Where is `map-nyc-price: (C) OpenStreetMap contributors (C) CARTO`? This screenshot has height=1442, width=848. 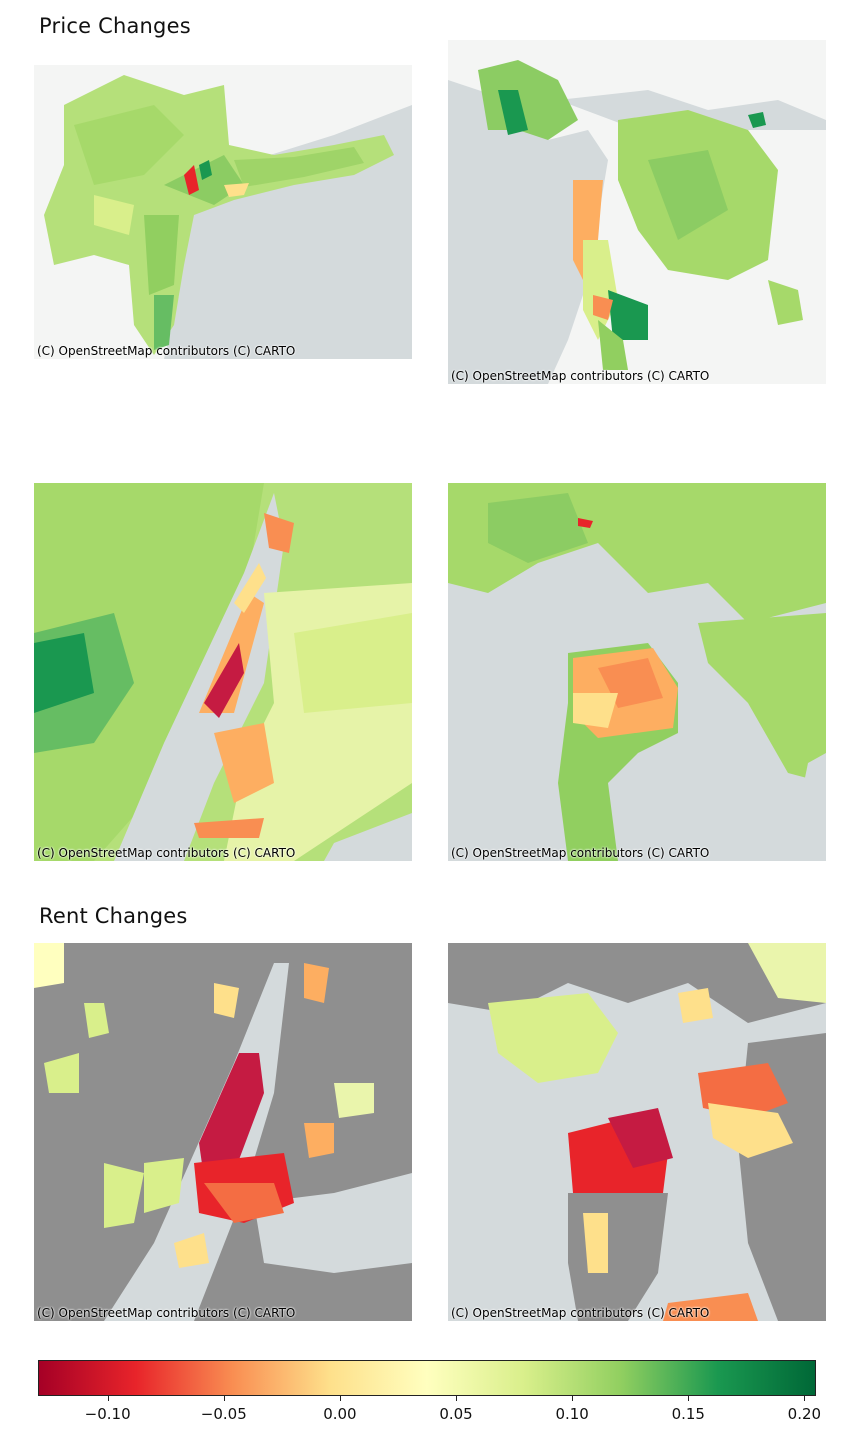
map-nyc-price: (C) OpenStreetMap contributors (C) CARTO is located at coordinates (223, 672).